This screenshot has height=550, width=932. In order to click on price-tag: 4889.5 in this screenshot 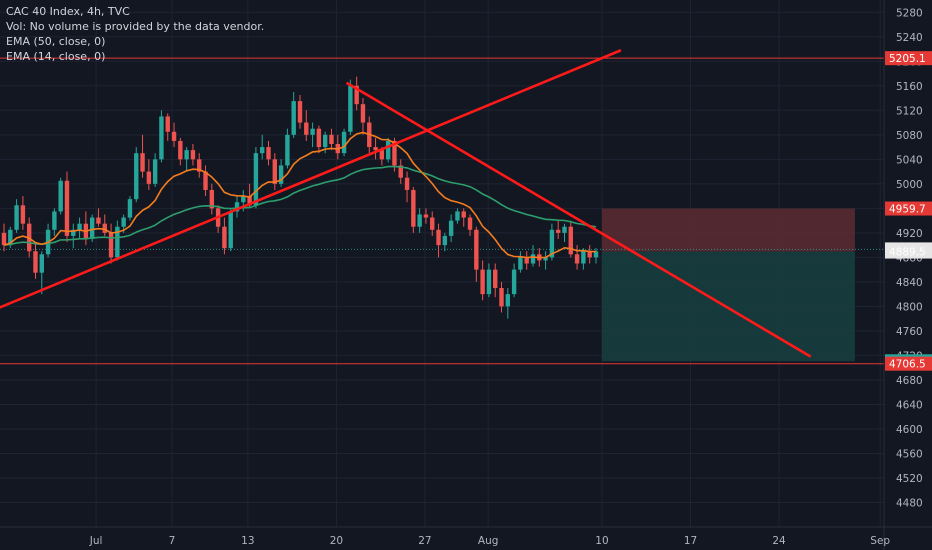, I will do `click(908, 251)`.